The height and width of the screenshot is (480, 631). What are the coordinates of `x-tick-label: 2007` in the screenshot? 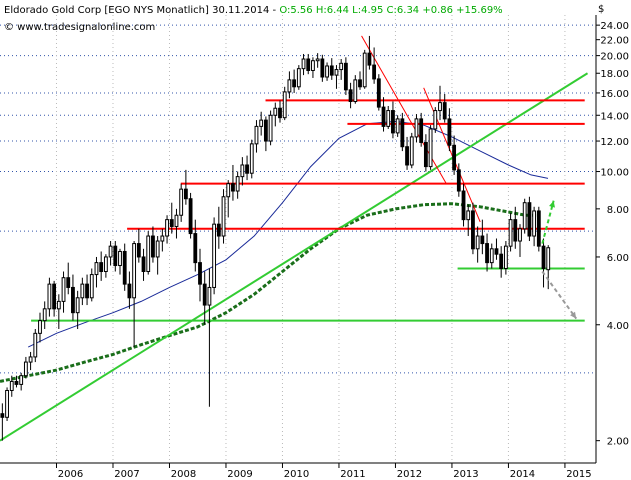 It's located at (126, 474).